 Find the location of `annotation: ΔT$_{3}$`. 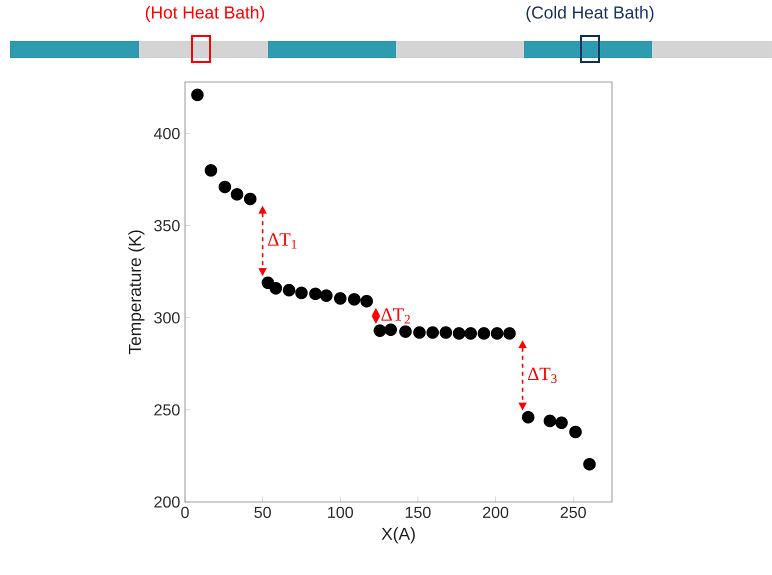

annotation: ΔT$_{3}$ is located at coordinates (542, 376).